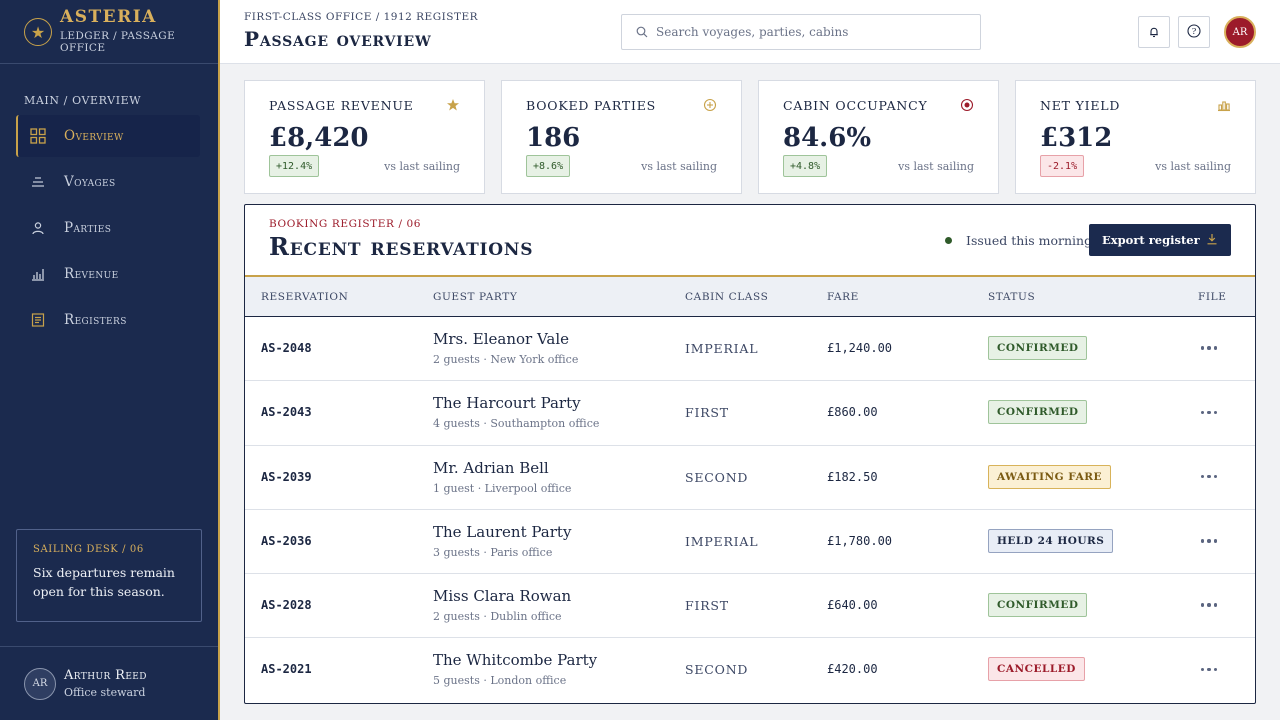  What do you see at coordinates (621, 137) in the screenshot?
I see `kpi-card-booked-parties: Booked parties 186 +8.6% vs last sailing` at bounding box center [621, 137].